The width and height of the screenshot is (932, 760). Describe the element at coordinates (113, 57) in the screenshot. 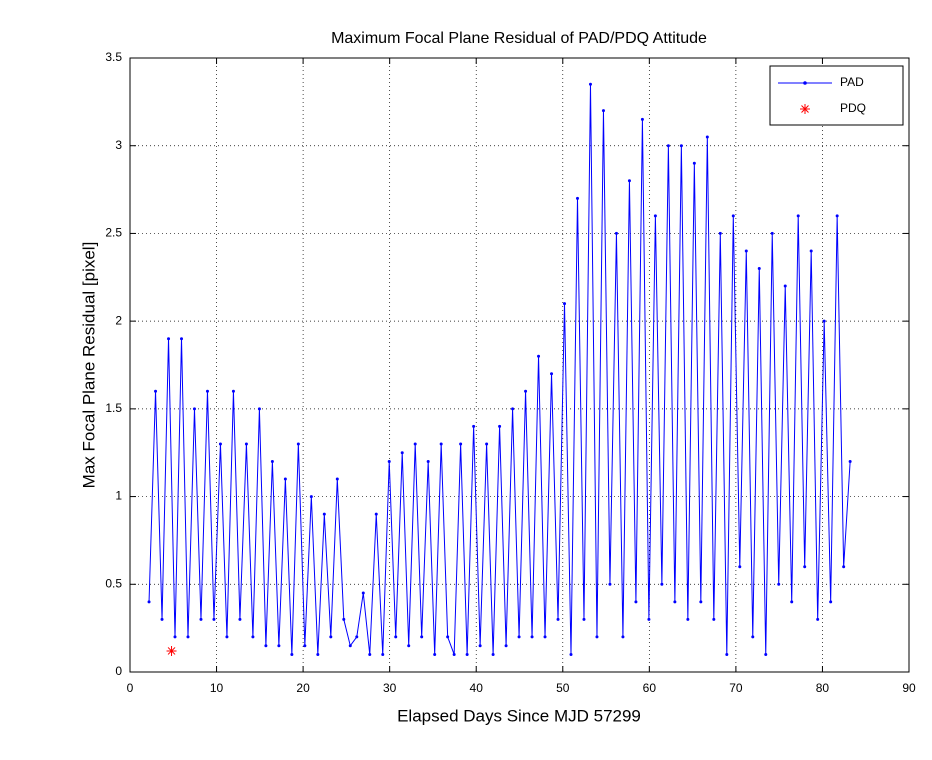

I see `y-tick-label: 3.5` at that location.